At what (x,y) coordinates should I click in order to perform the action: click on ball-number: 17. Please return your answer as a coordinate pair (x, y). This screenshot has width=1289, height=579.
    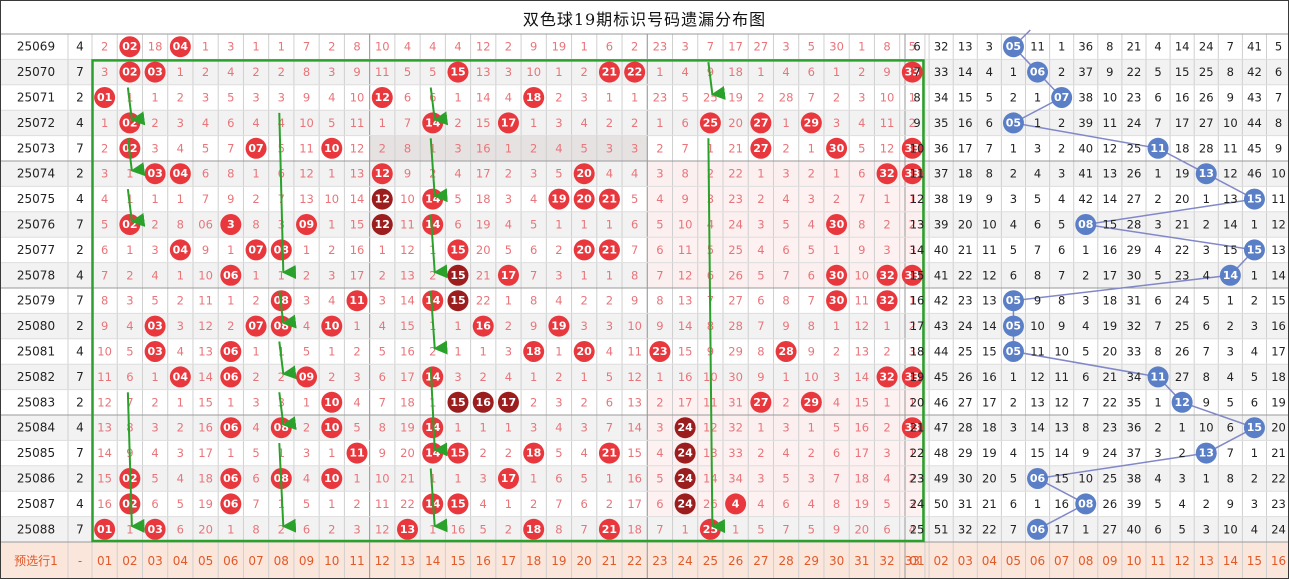
    Looking at the image, I should click on (508, 122).